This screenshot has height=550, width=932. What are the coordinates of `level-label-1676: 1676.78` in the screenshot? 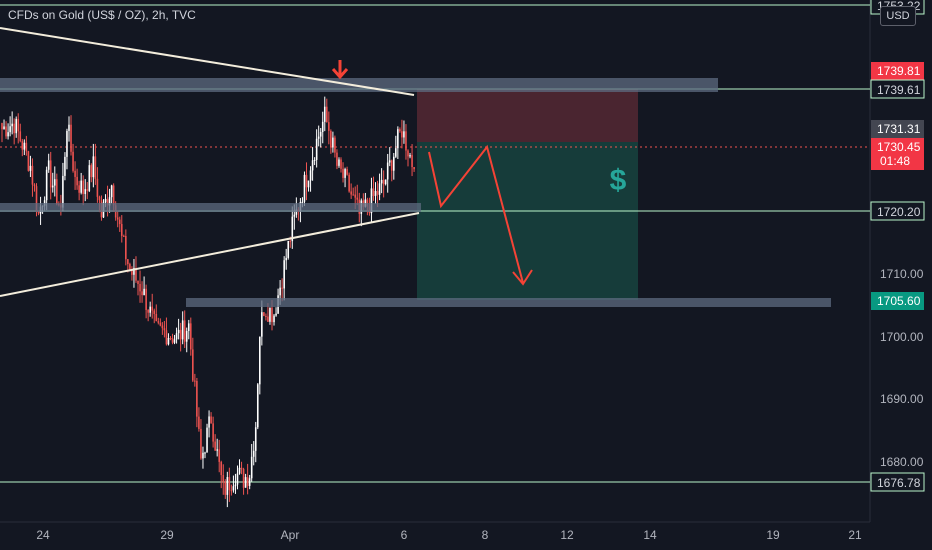 It's located at (899, 483).